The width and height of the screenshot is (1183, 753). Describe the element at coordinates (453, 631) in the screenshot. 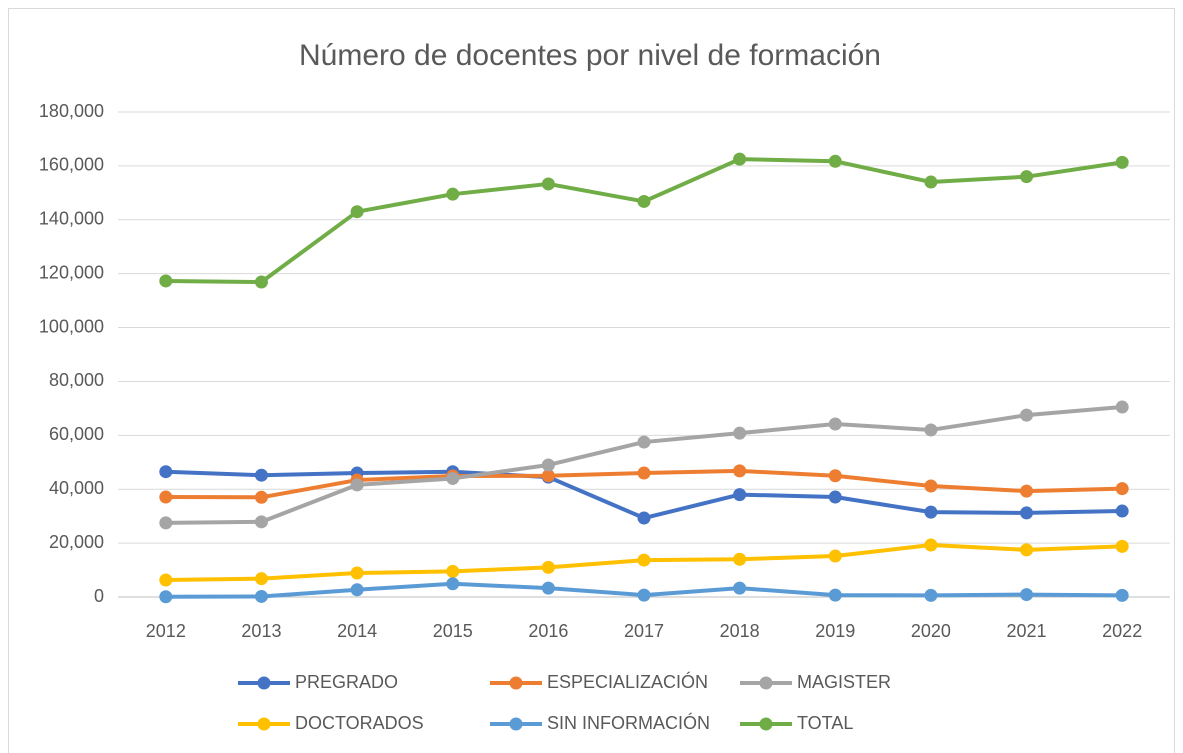

I see `x-tick-label: 2015` at that location.